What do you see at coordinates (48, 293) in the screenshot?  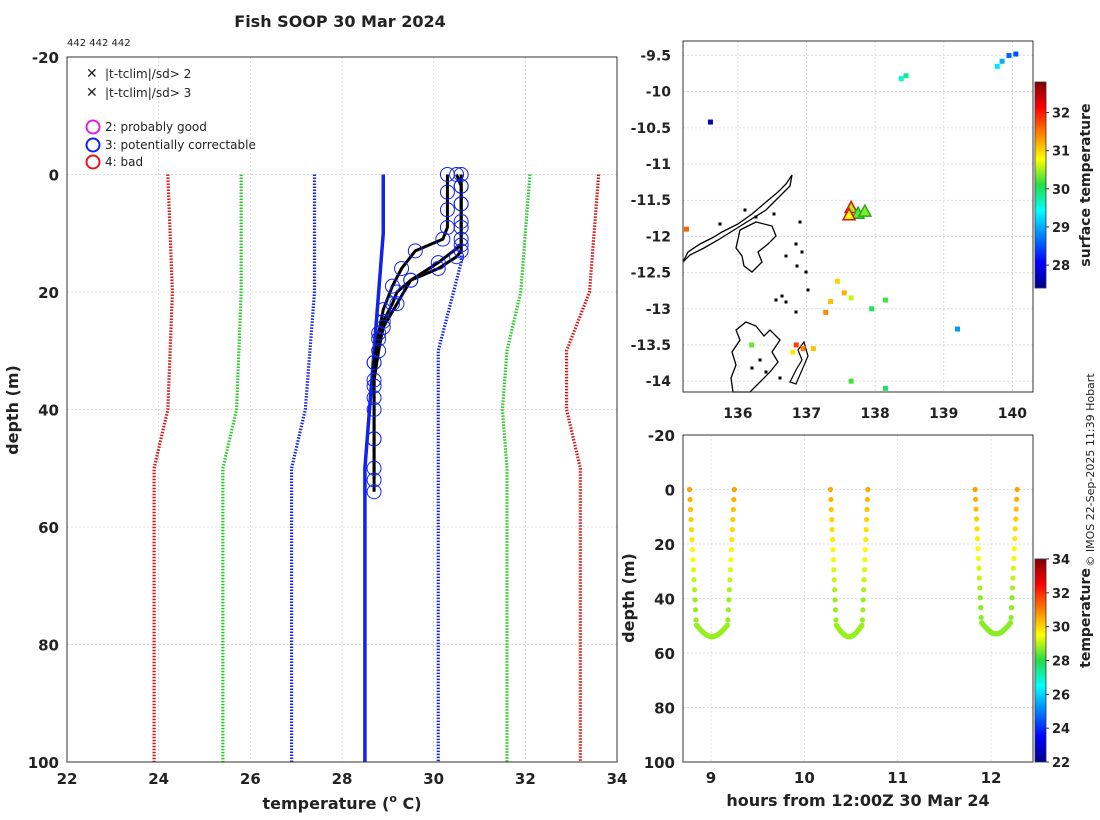 I see `y-tick-label: 20` at bounding box center [48, 293].